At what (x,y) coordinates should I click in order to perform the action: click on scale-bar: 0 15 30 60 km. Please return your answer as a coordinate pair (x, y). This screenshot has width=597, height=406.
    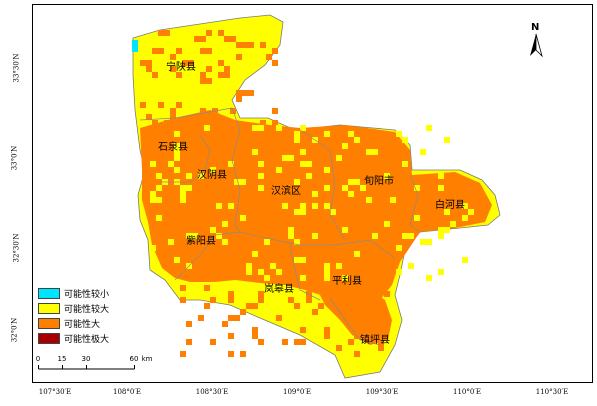
    Looking at the image, I should click on (93, 364).